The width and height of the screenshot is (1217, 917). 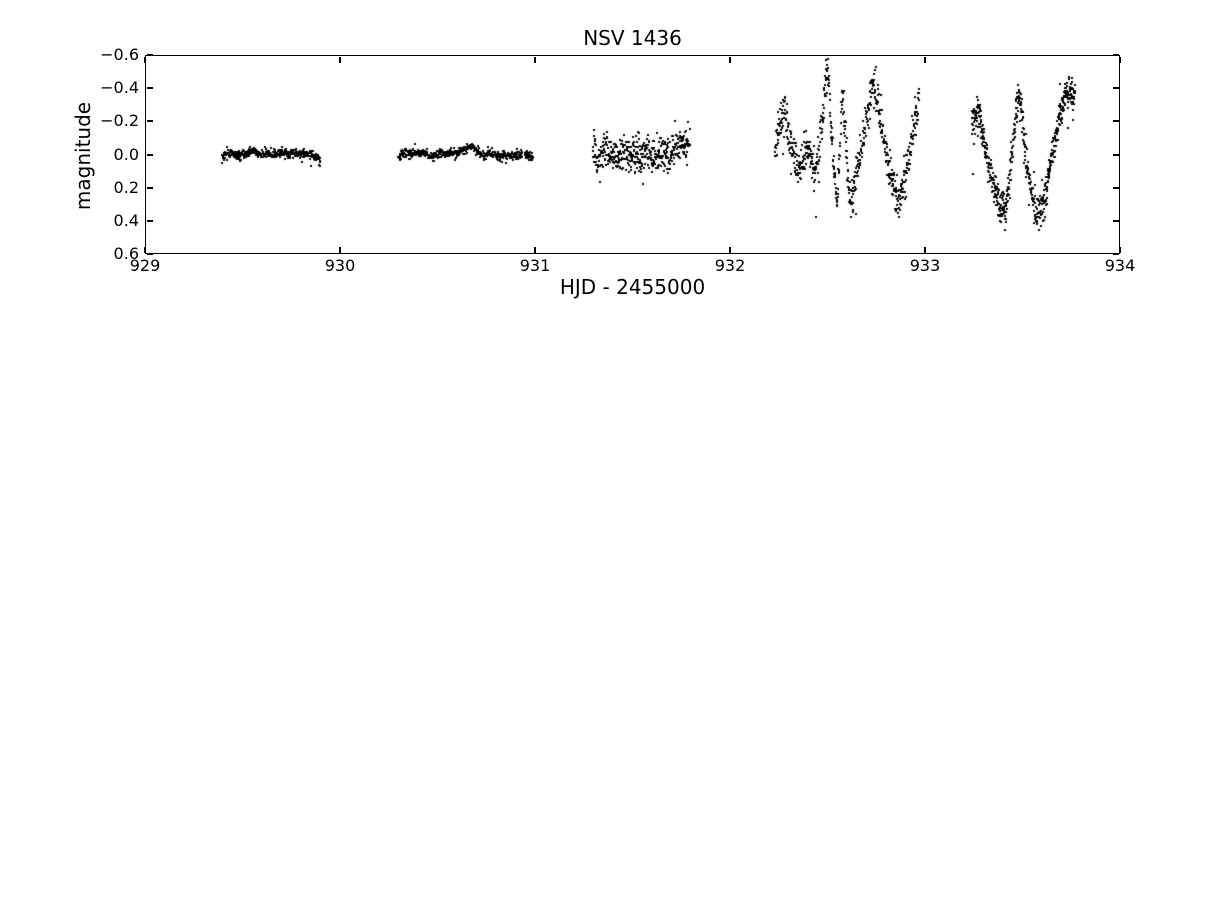 What do you see at coordinates (925, 265) in the screenshot?
I see `x-tick-label: 933` at bounding box center [925, 265].